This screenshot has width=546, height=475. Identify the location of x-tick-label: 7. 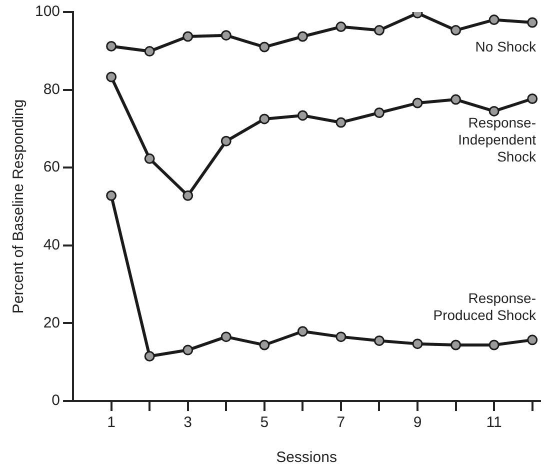
(341, 423).